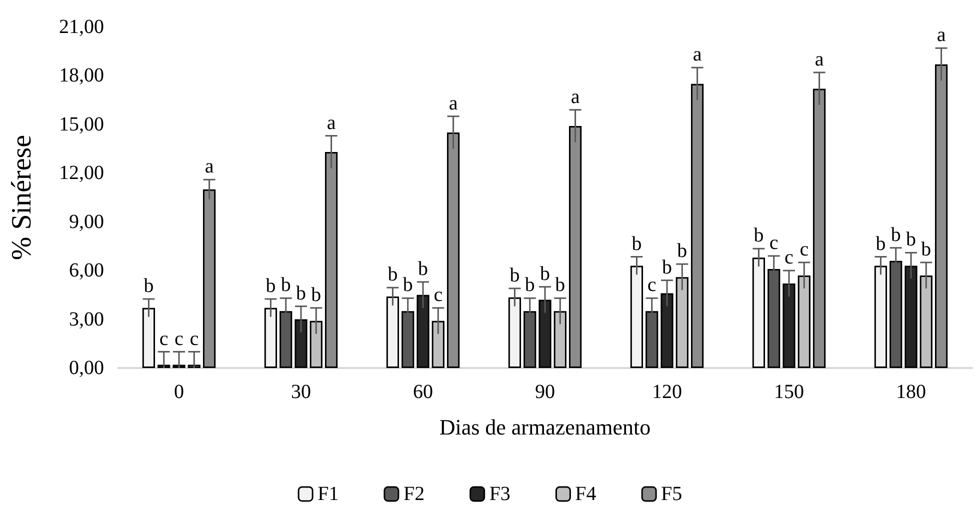 The image size is (980, 513). Describe the element at coordinates (499, 494) in the screenshot. I see `legend-label: F3` at that location.